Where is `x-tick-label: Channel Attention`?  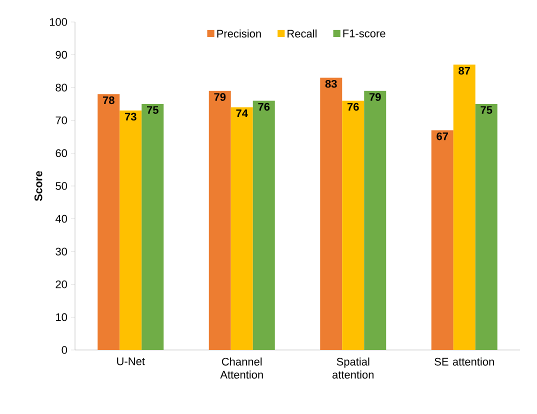
x-tick-label: Channel Attention is located at coordinates (241, 368).